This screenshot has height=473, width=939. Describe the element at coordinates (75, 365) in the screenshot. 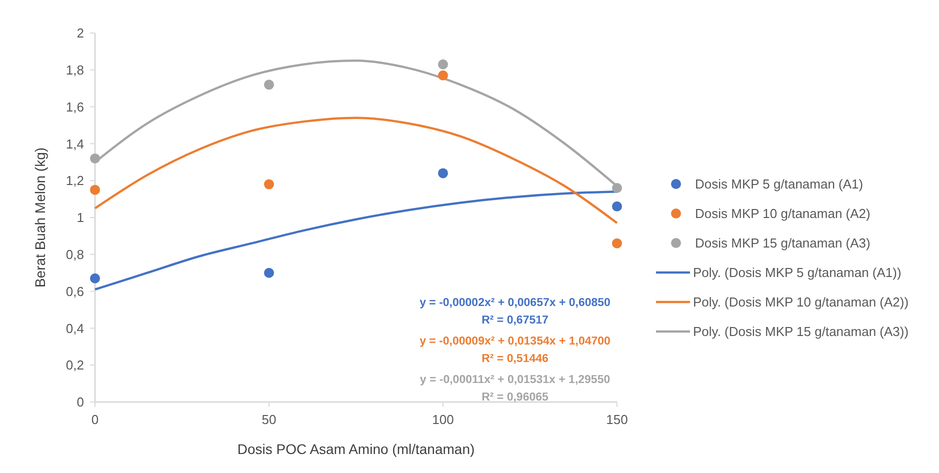

I see `y-tick-label: 0,2` at that location.